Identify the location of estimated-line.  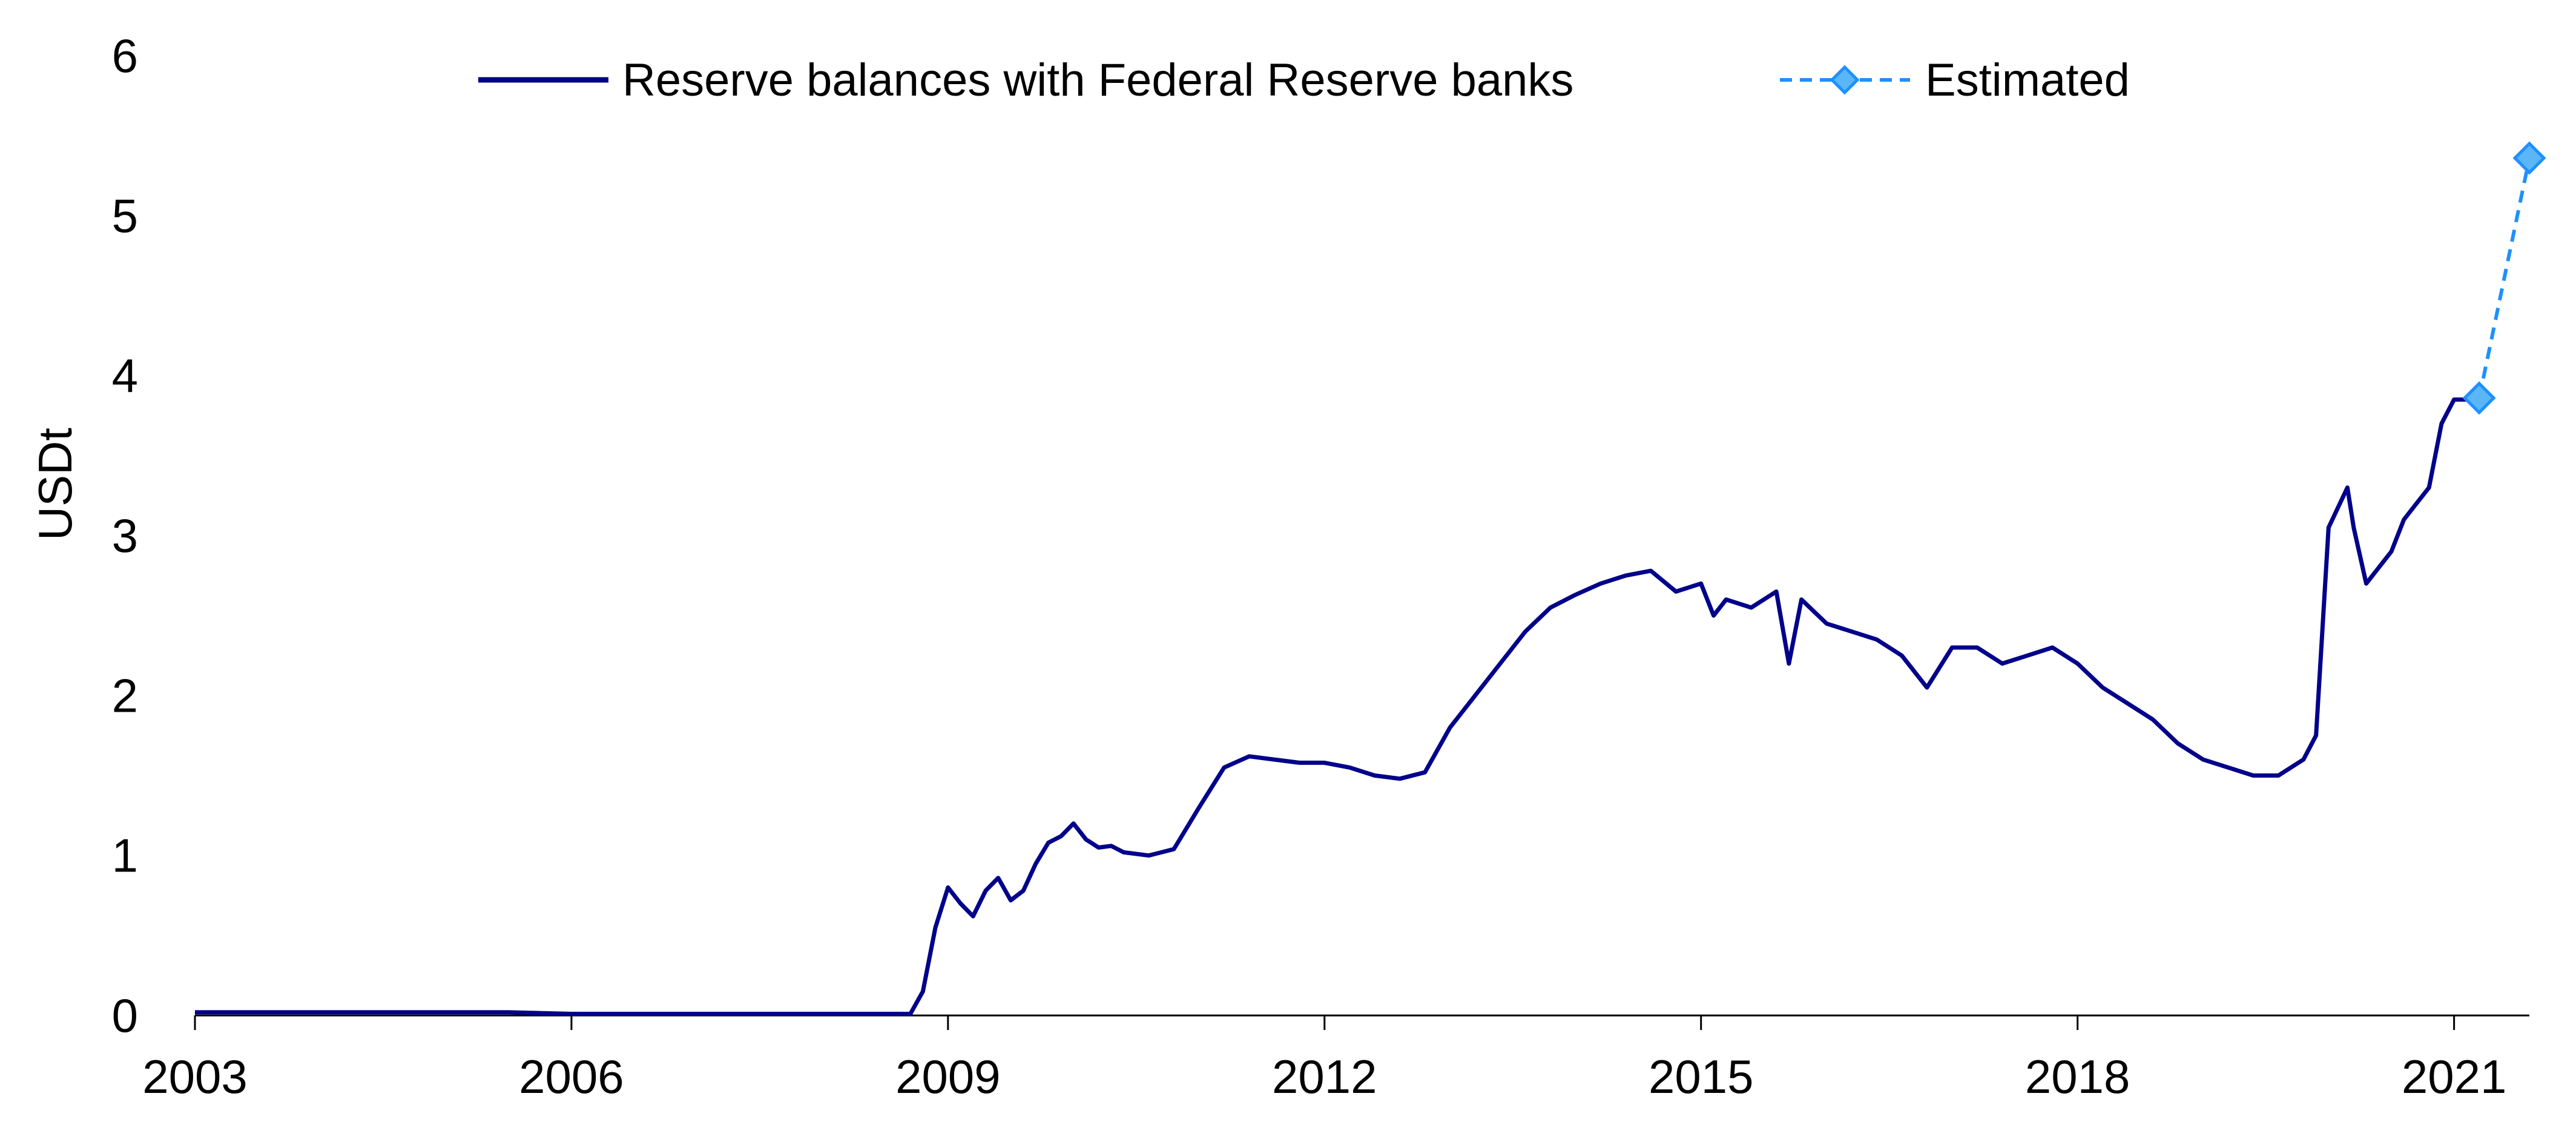
(2504, 278).